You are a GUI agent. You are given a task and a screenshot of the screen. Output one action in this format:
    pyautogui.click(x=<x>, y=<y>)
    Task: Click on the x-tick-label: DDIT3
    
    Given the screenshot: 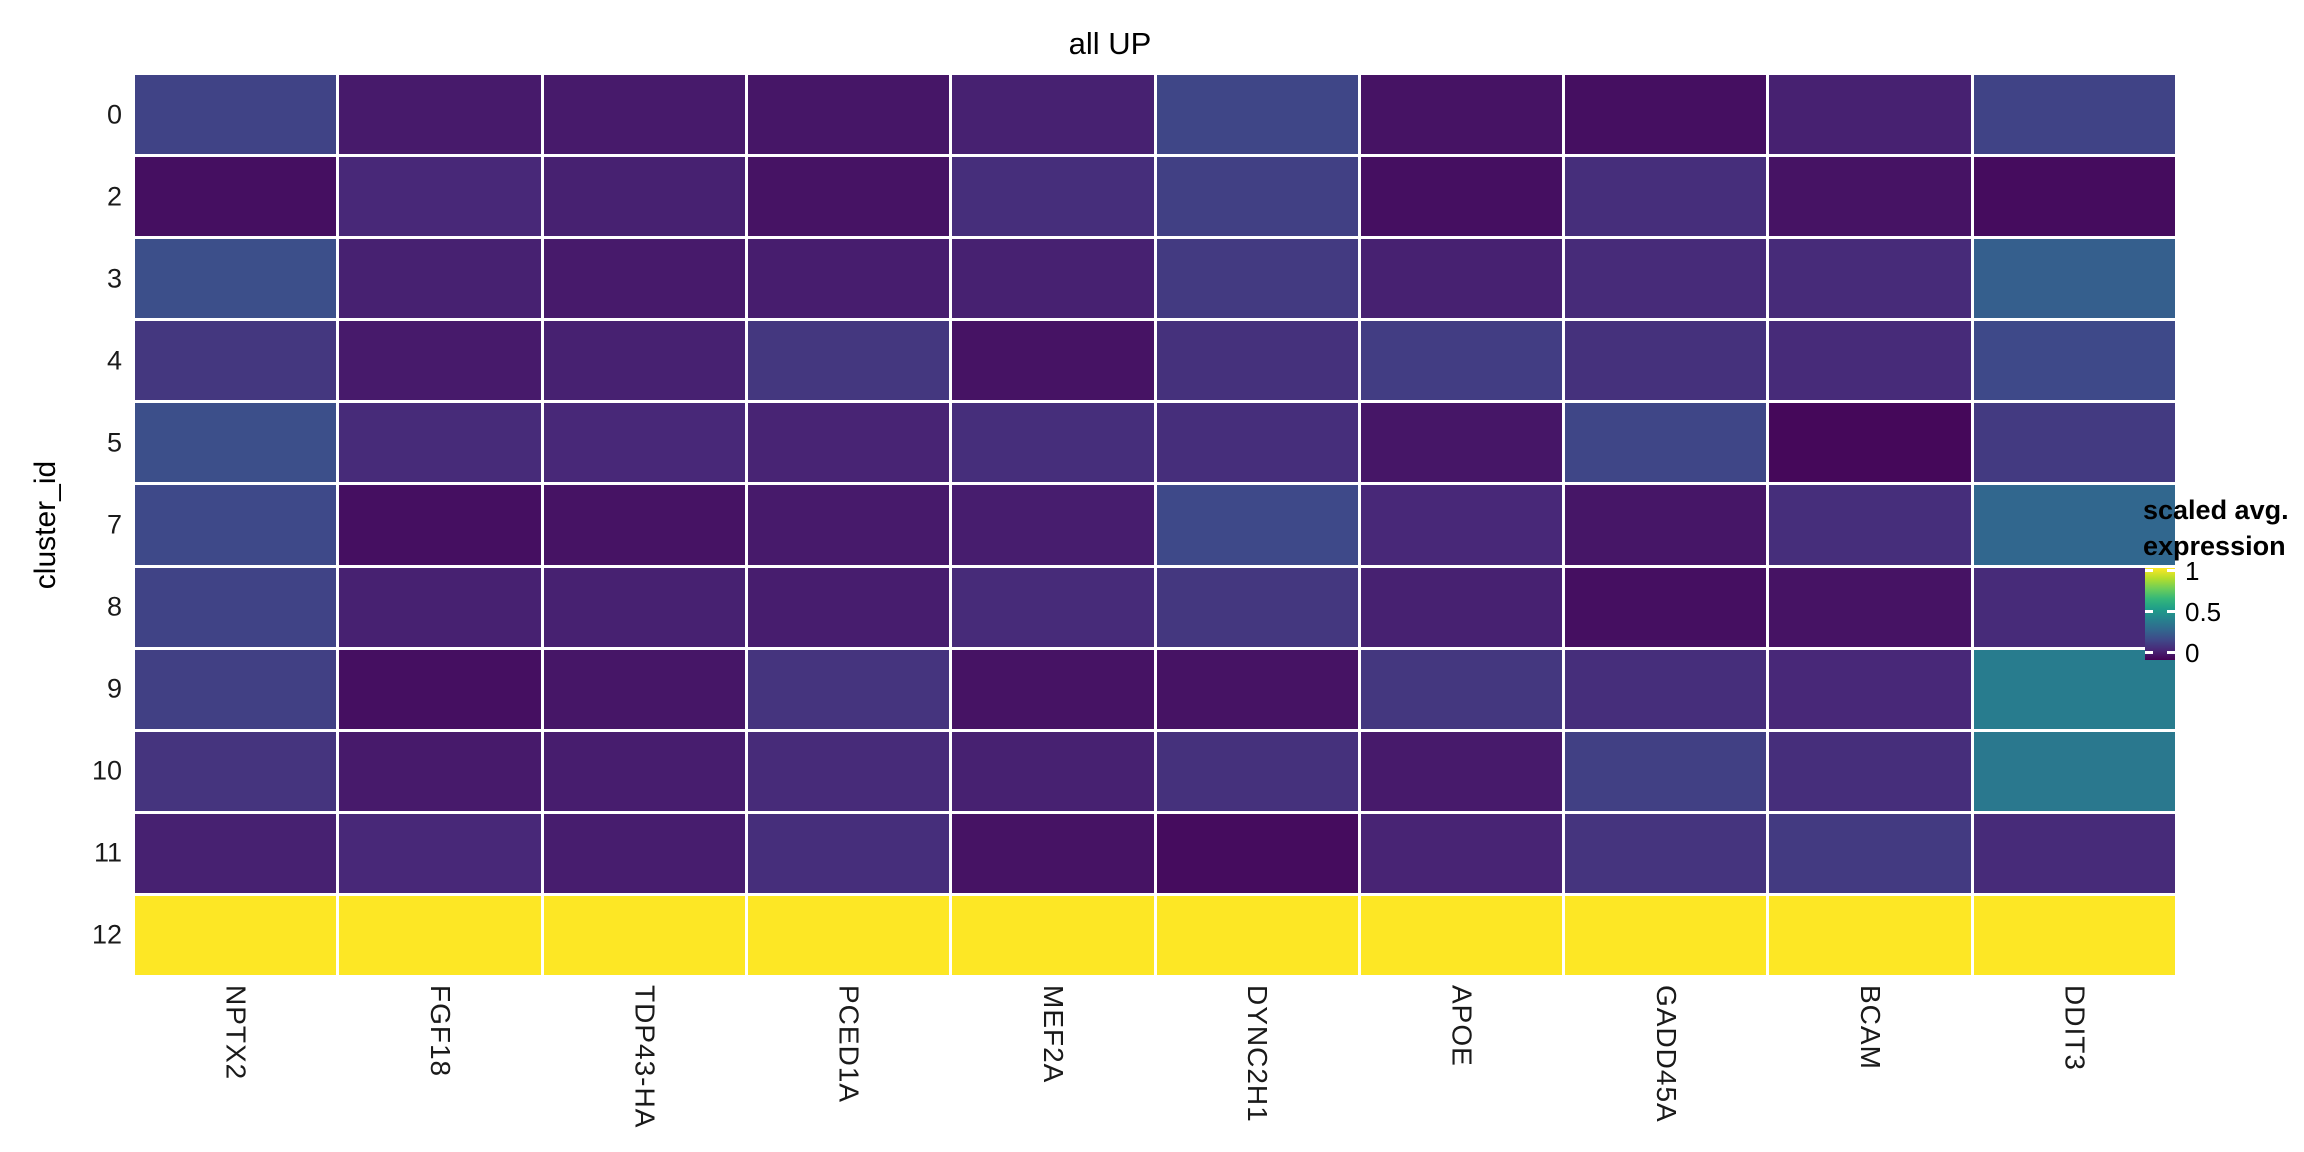 What is the action you would take?
    pyautogui.click(x=2075, y=1028)
    